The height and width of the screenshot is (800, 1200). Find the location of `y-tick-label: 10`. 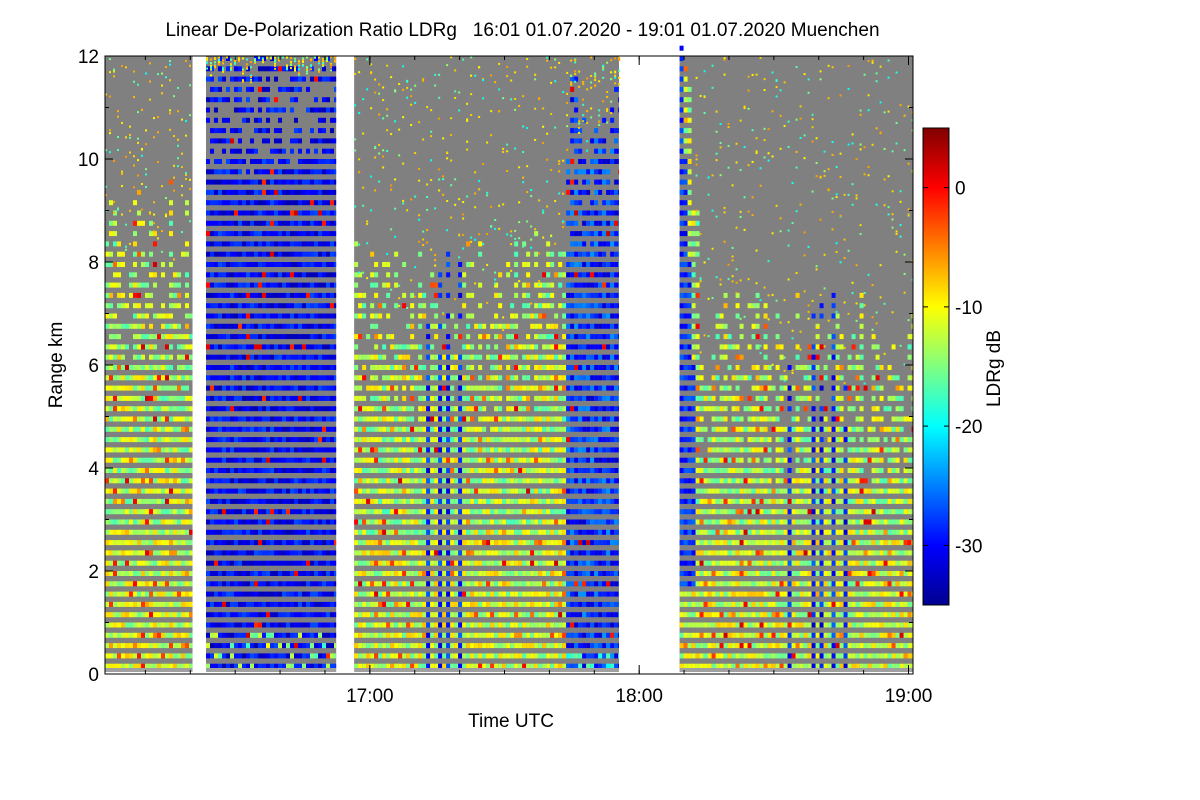

y-tick-label: 10 is located at coordinates (88, 160).